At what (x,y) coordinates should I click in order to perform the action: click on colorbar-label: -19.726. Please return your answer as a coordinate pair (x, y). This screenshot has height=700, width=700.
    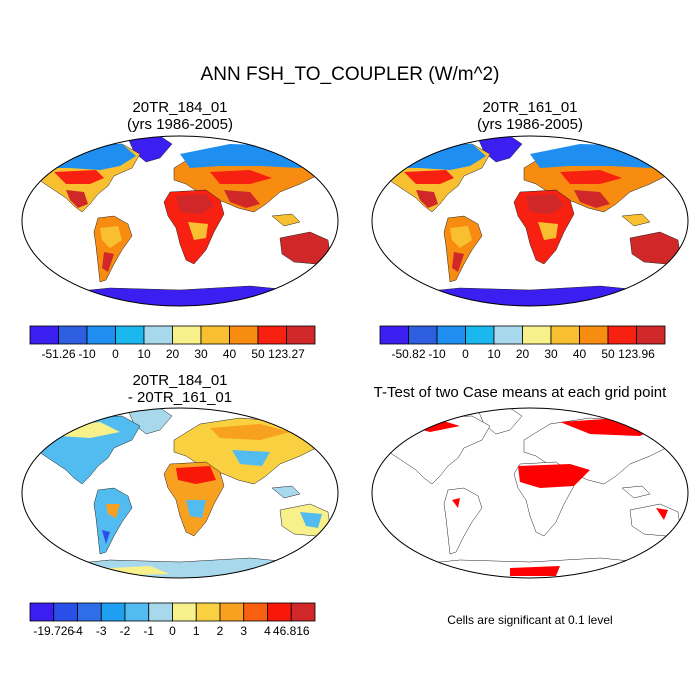
    Looking at the image, I should click on (53, 631).